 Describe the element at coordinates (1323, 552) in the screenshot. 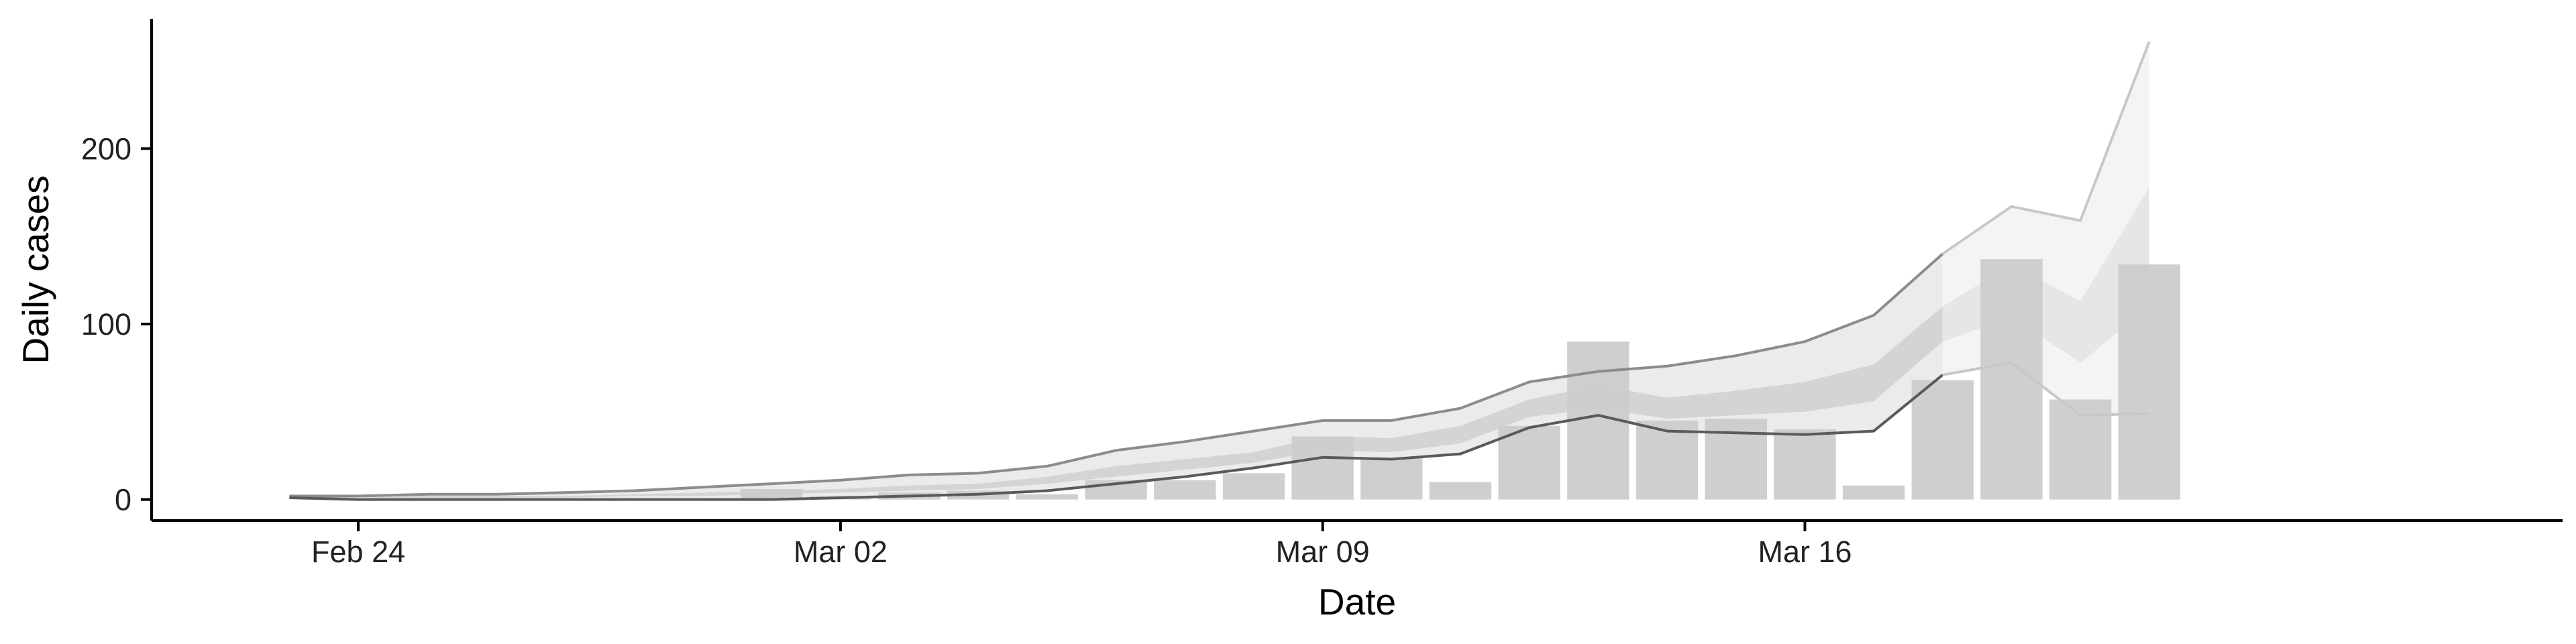

I see `x-tick-label: Mar 09` at that location.